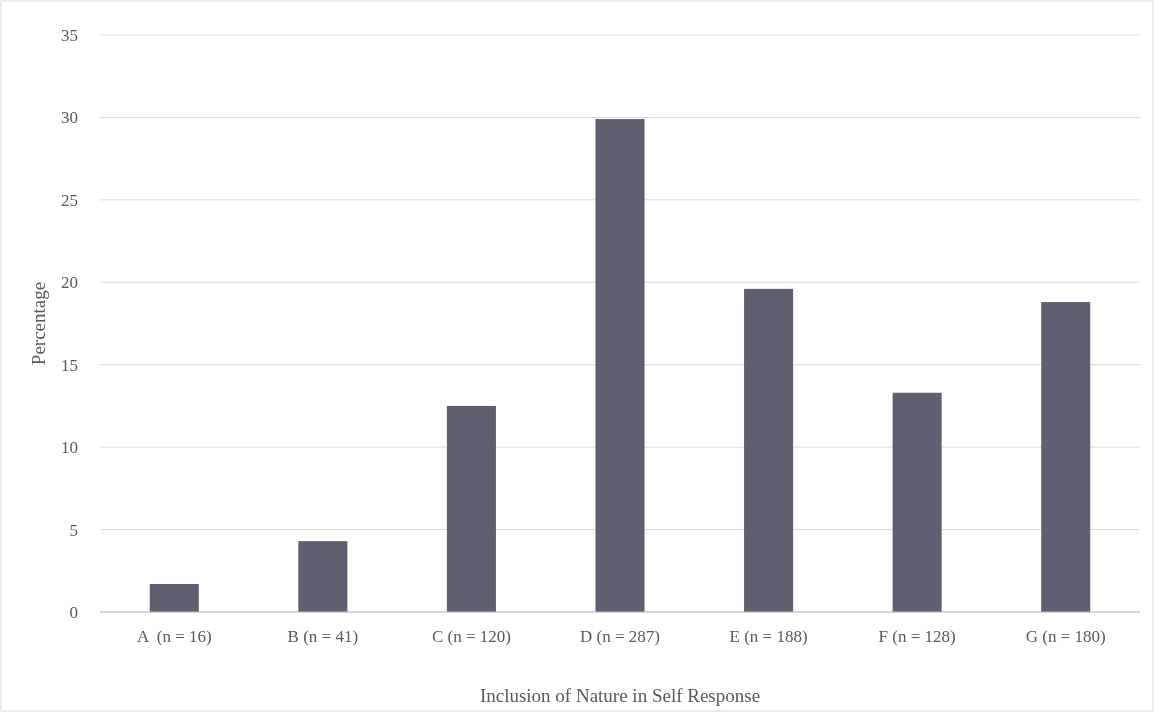 The image size is (1162, 720). What do you see at coordinates (69, 365) in the screenshot?
I see `y-tick-label: 15` at bounding box center [69, 365].